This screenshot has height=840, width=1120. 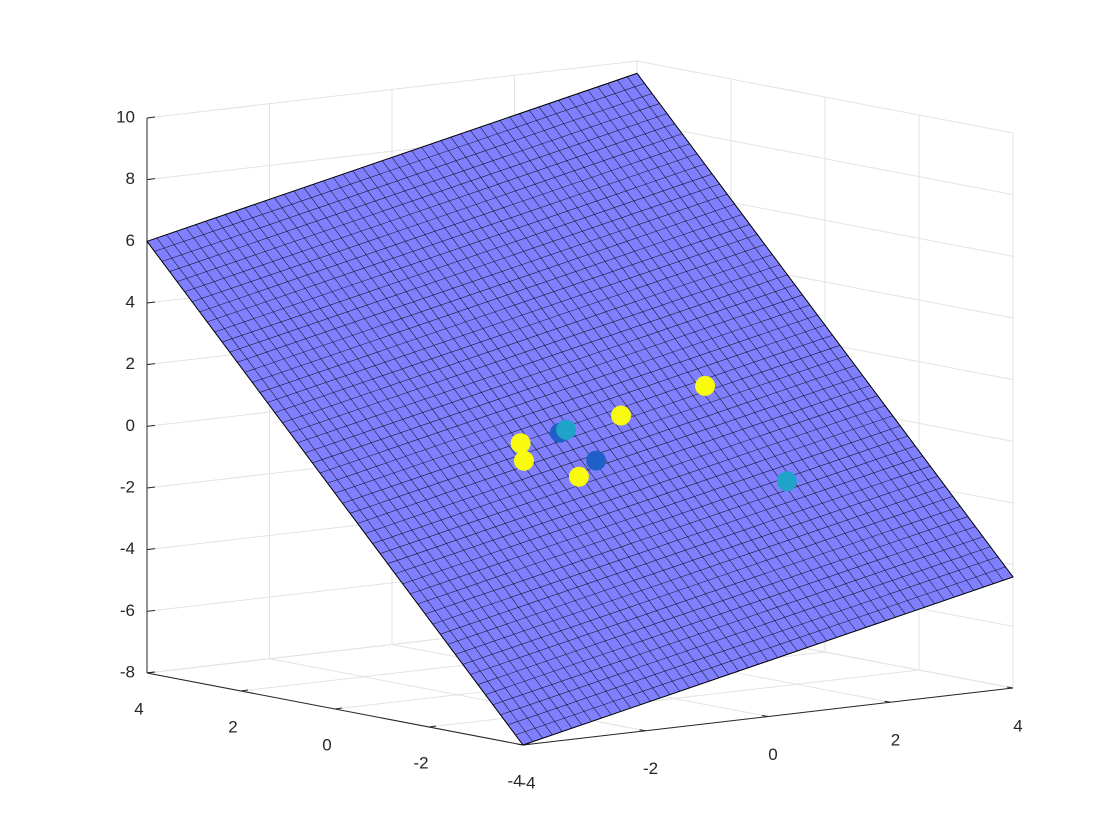 What do you see at coordinates (326, 744) in the screenshot?
I see `y-tick-label: 0` at bounding box center [326, 744].